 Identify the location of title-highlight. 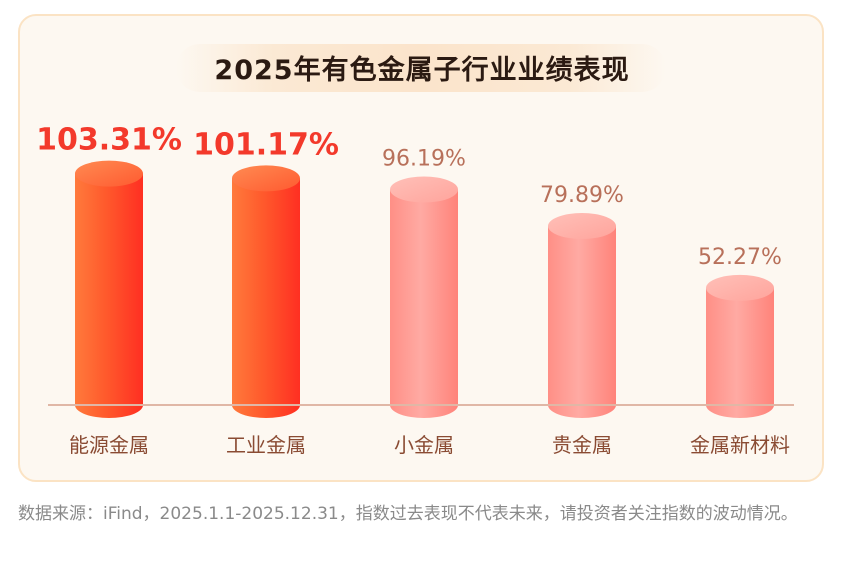
(421, 68).